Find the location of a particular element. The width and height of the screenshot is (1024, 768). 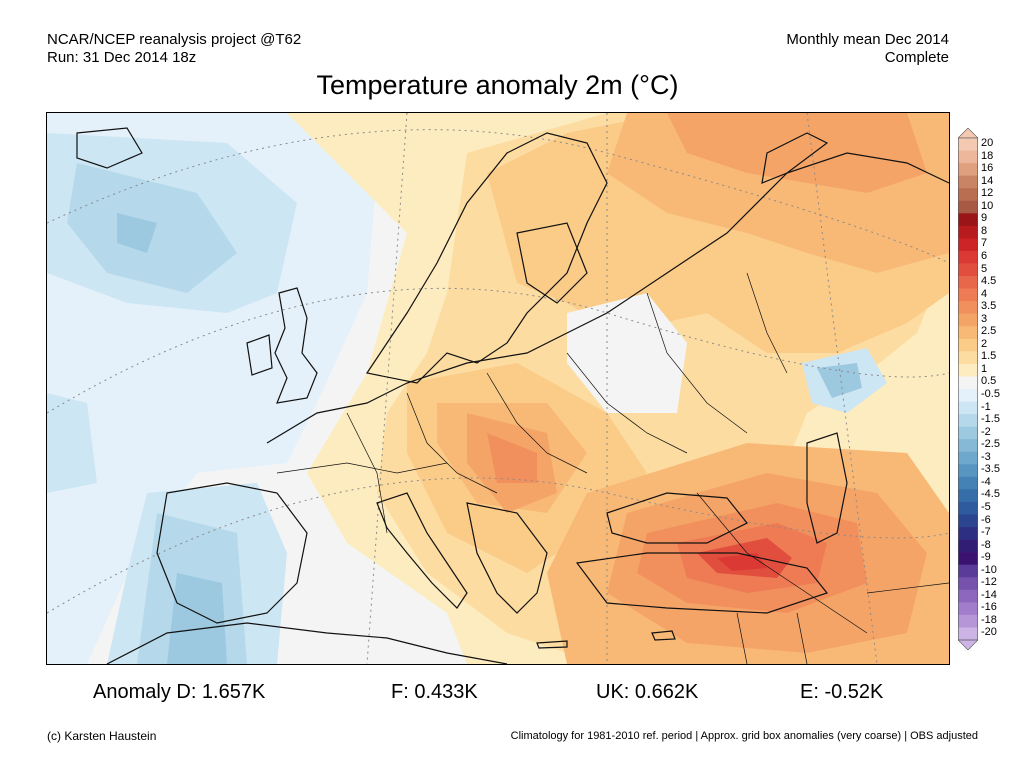

colorbar-tick-label: -3.5 is located at coordinates (990, 469).